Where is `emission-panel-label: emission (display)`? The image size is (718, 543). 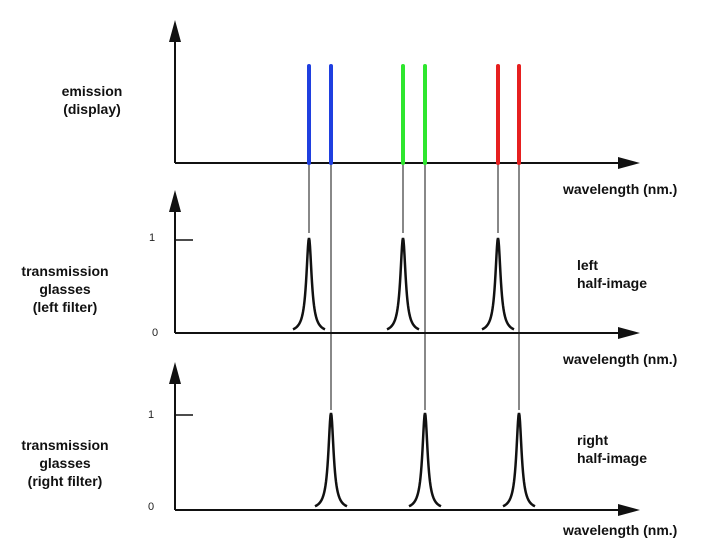 emission-panel-label: emission (display) is located at coordinates (92, 100).